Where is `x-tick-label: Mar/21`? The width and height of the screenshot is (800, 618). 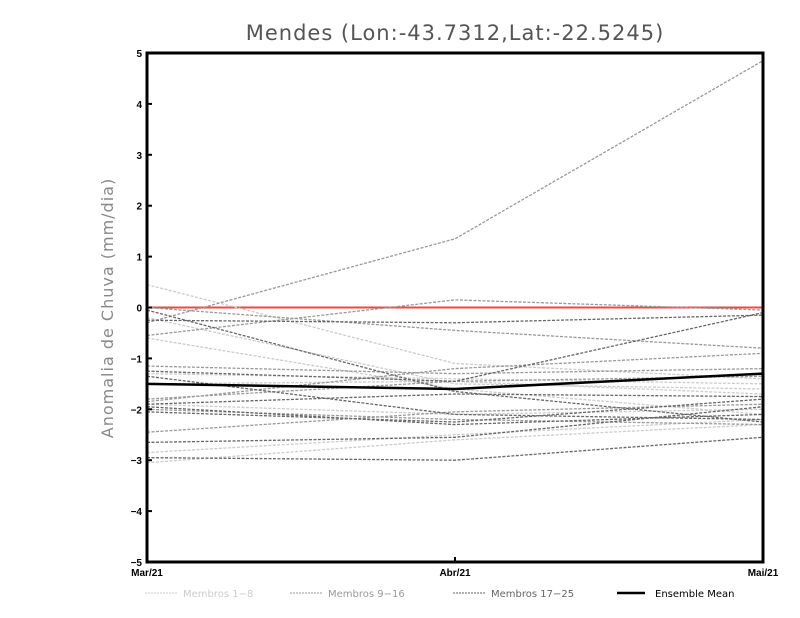 x-tick-label: Mar/21 is located at coordinates (147, 573).